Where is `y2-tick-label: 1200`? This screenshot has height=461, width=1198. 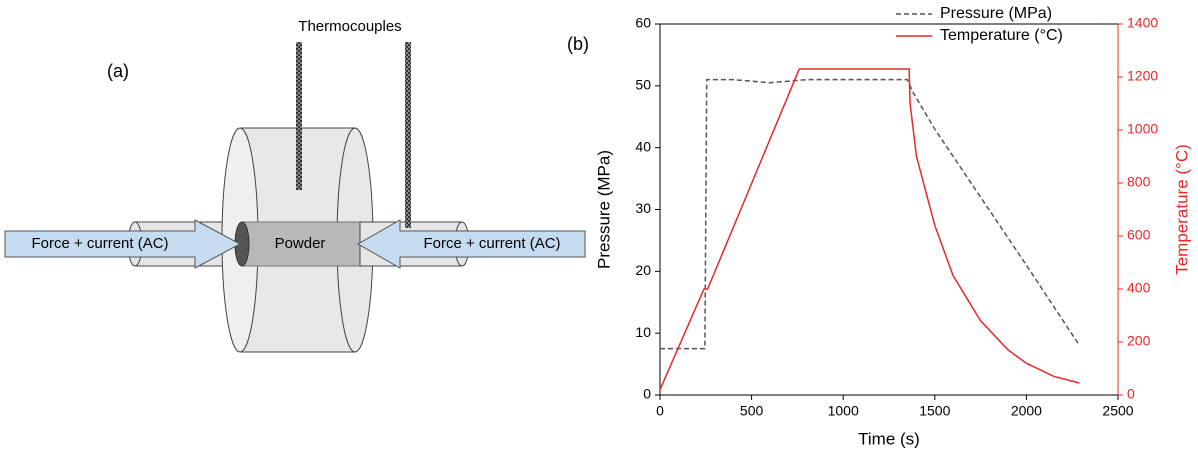
y2-tick-label: 1200 is located at coordinates (1142, 76).